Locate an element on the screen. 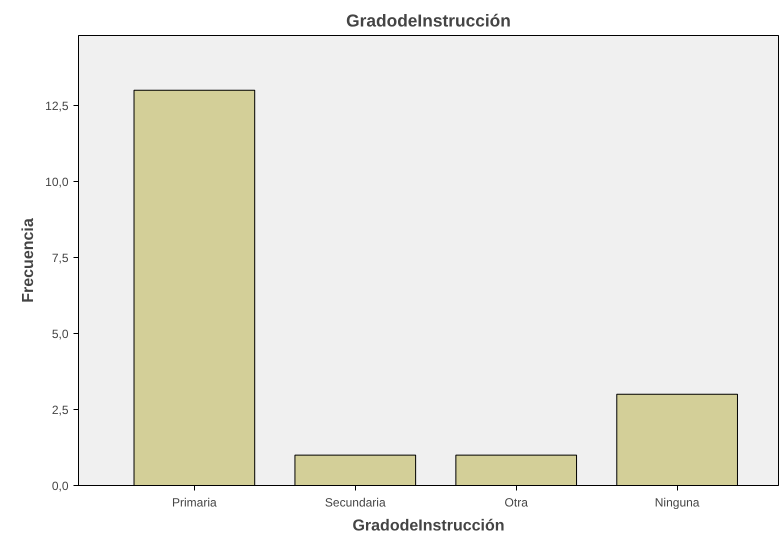  x-tick-label: Primaria is located at coordinates (195, 503).